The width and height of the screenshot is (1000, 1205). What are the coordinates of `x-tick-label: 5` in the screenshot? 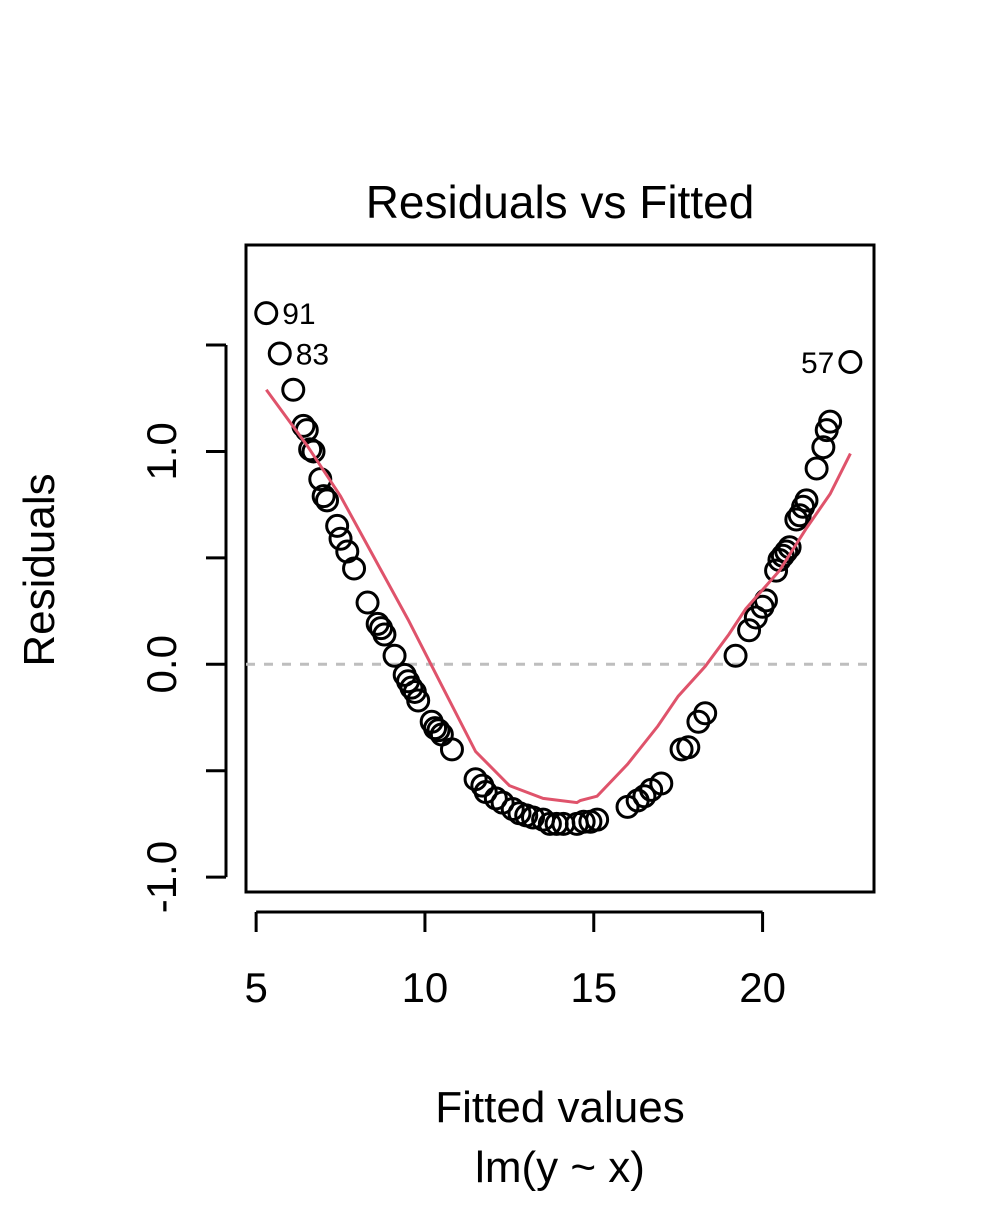 It's located at (255, 987).